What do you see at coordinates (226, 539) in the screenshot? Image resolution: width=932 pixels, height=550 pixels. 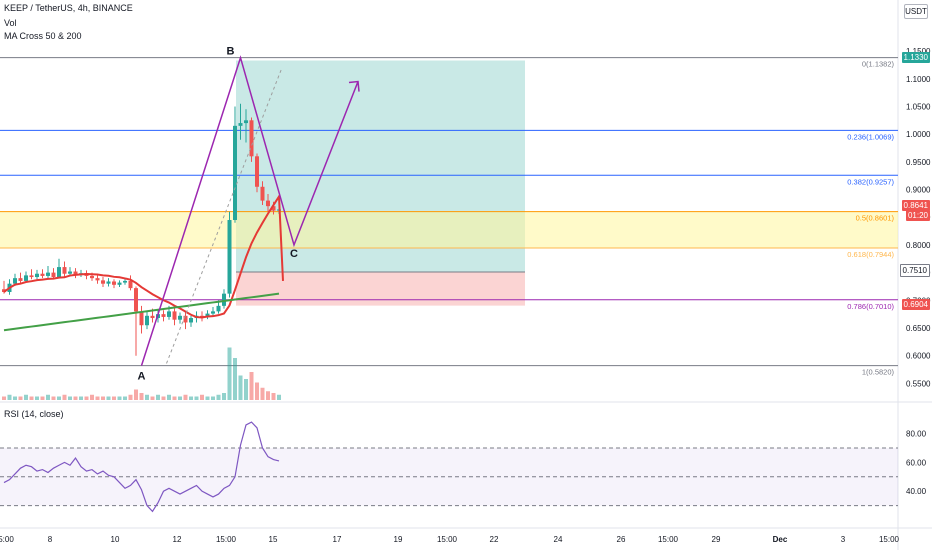 I see `time-tick-4: 15:00` at bounding box center [226, 539].